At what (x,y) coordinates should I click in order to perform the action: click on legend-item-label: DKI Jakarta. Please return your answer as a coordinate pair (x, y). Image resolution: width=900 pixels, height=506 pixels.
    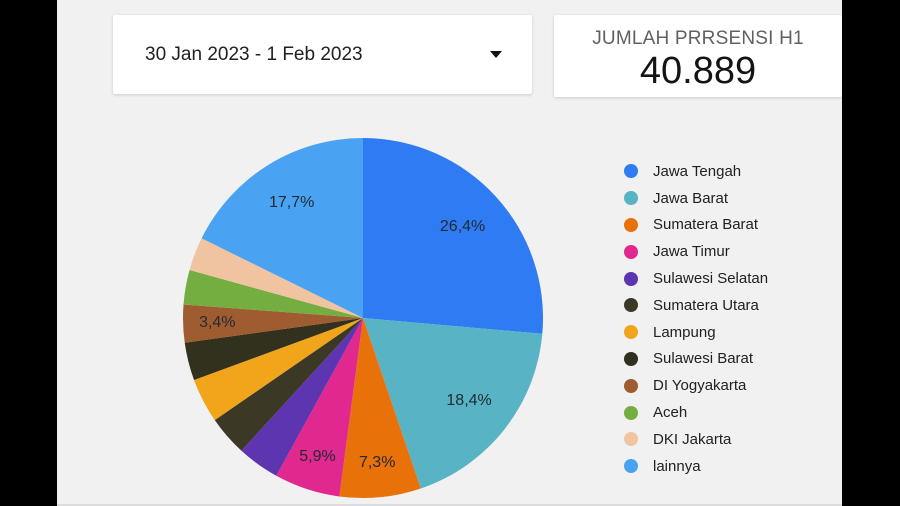
    Looking at the image, I should click on (692, 439).